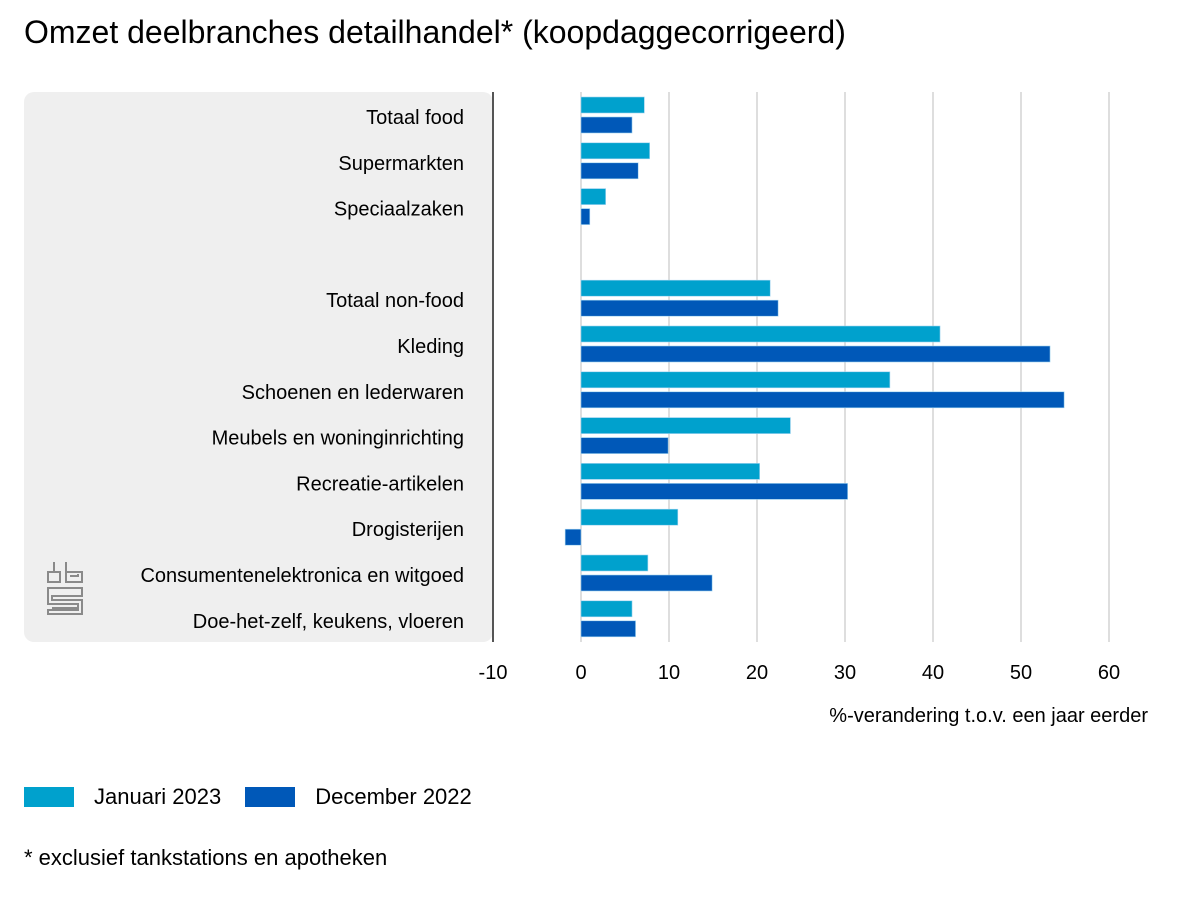  I want to click on x-tick-label: 30, so click(845, 673).